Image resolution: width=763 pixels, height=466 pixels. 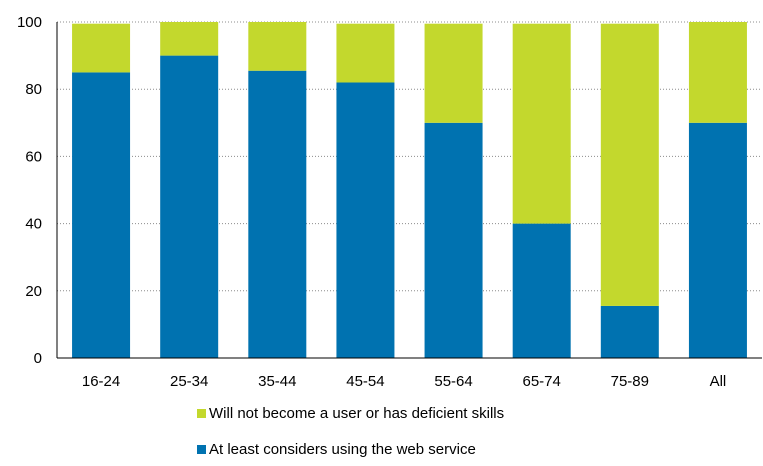 I want to click on y-tick-label-0: 0, so click(x=38, y=358).